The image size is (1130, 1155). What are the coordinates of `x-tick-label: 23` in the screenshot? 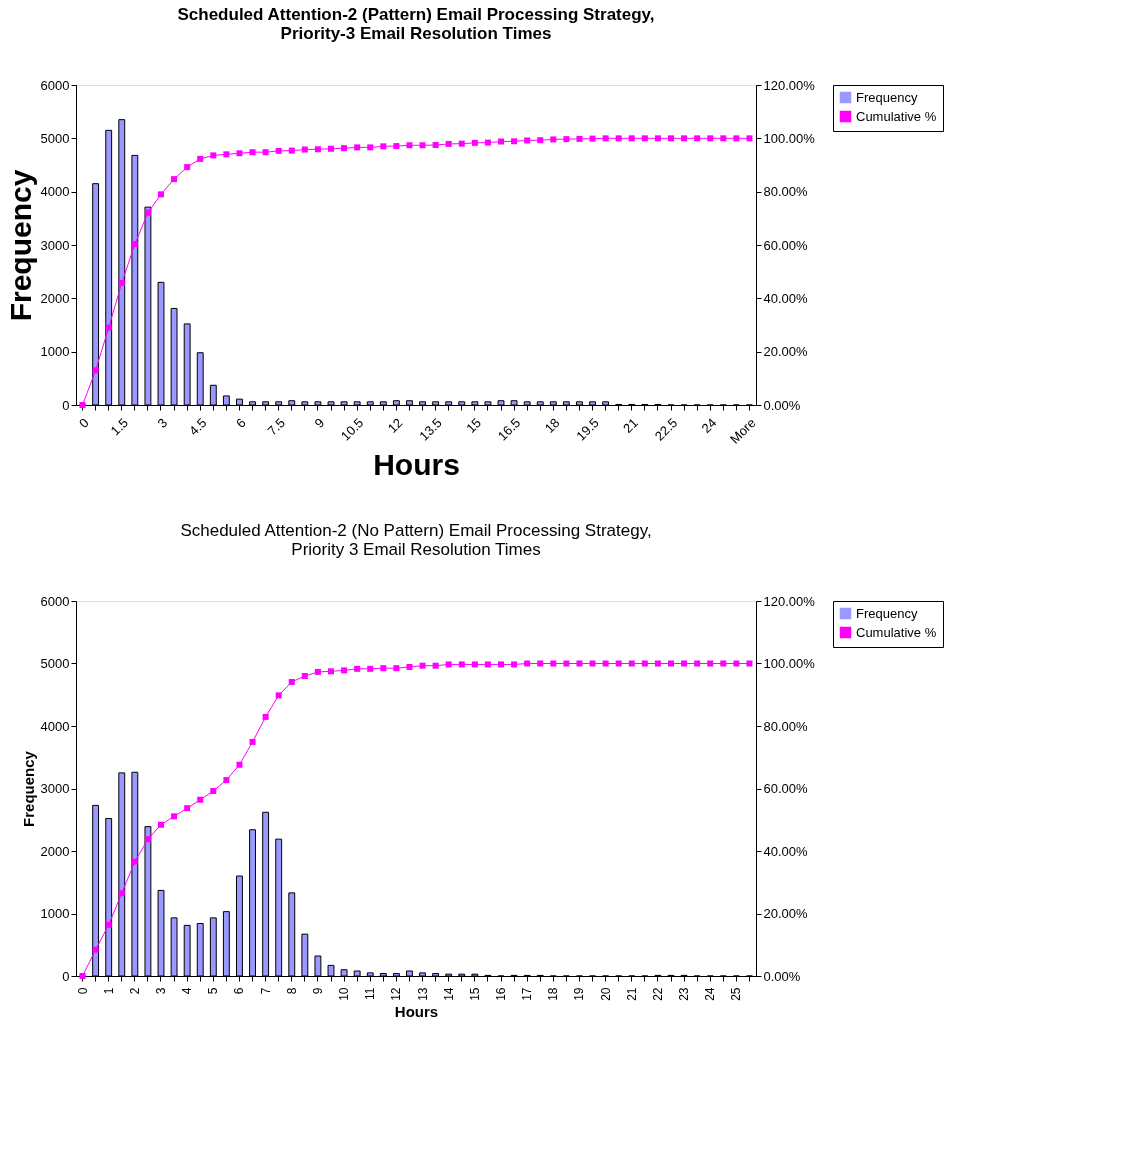 It's located at (684, 994).